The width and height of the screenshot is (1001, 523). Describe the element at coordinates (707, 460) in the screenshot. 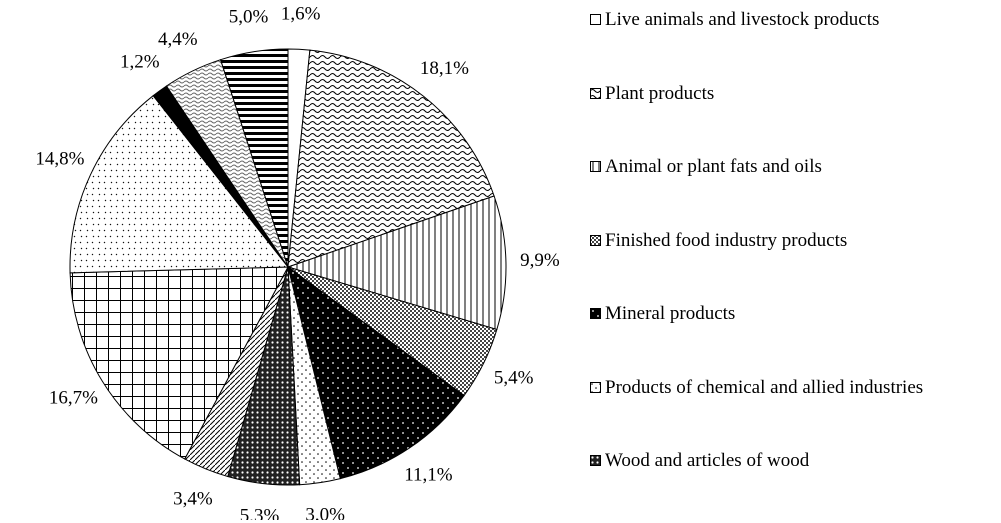

I see `legend-label: Wood and articles of wood` at that location.